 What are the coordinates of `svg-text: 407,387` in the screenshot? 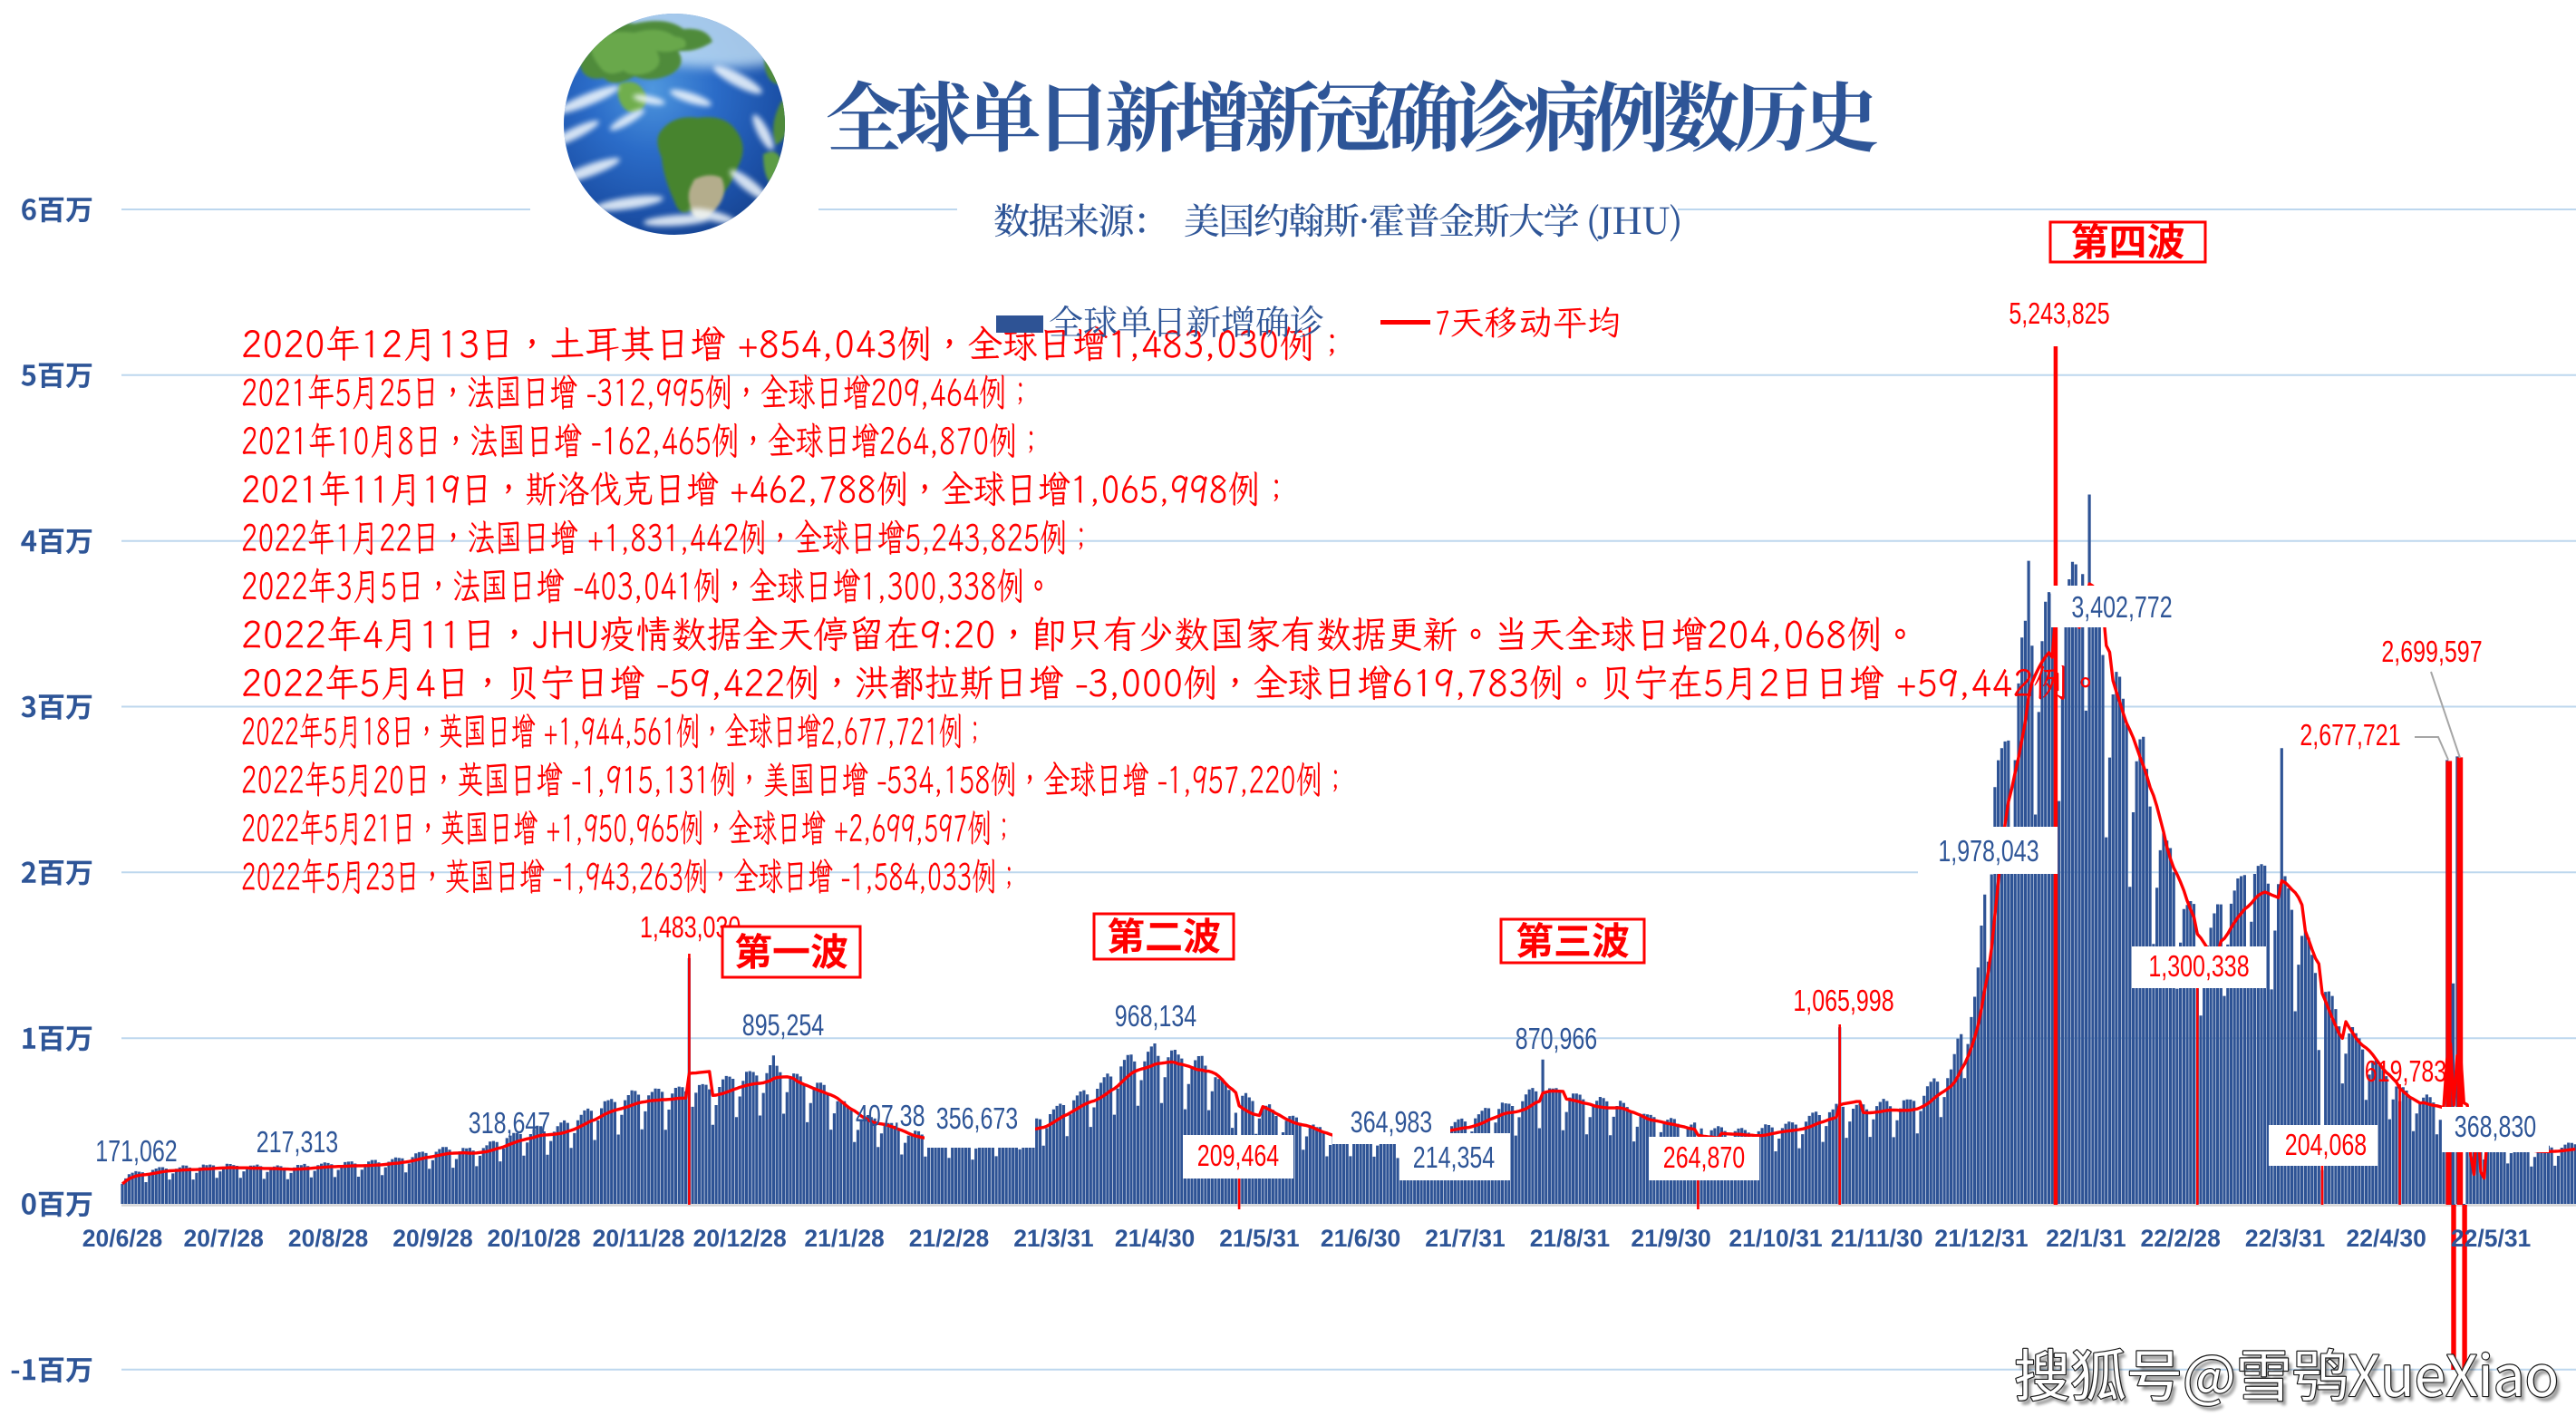 It's located at (896, 1116).